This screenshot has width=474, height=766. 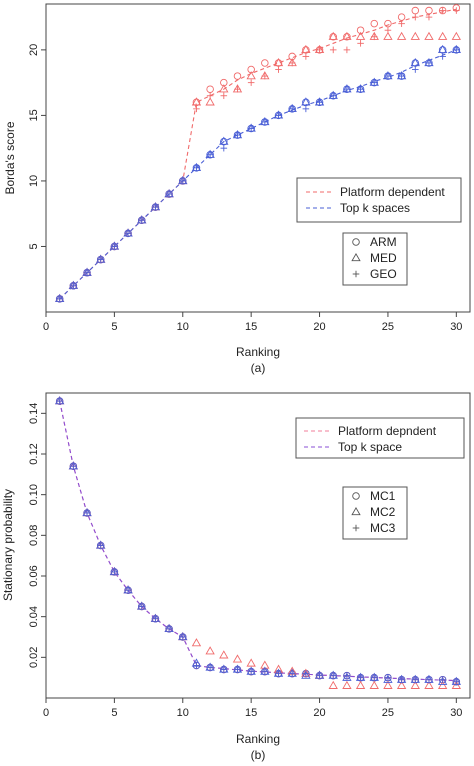 I want to click on y-tick-label: 0.04, so click(x=34, y=616).